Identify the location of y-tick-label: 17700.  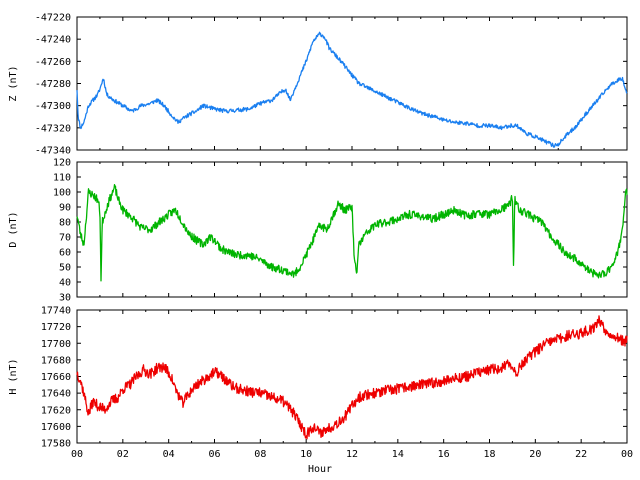
(56, 344).